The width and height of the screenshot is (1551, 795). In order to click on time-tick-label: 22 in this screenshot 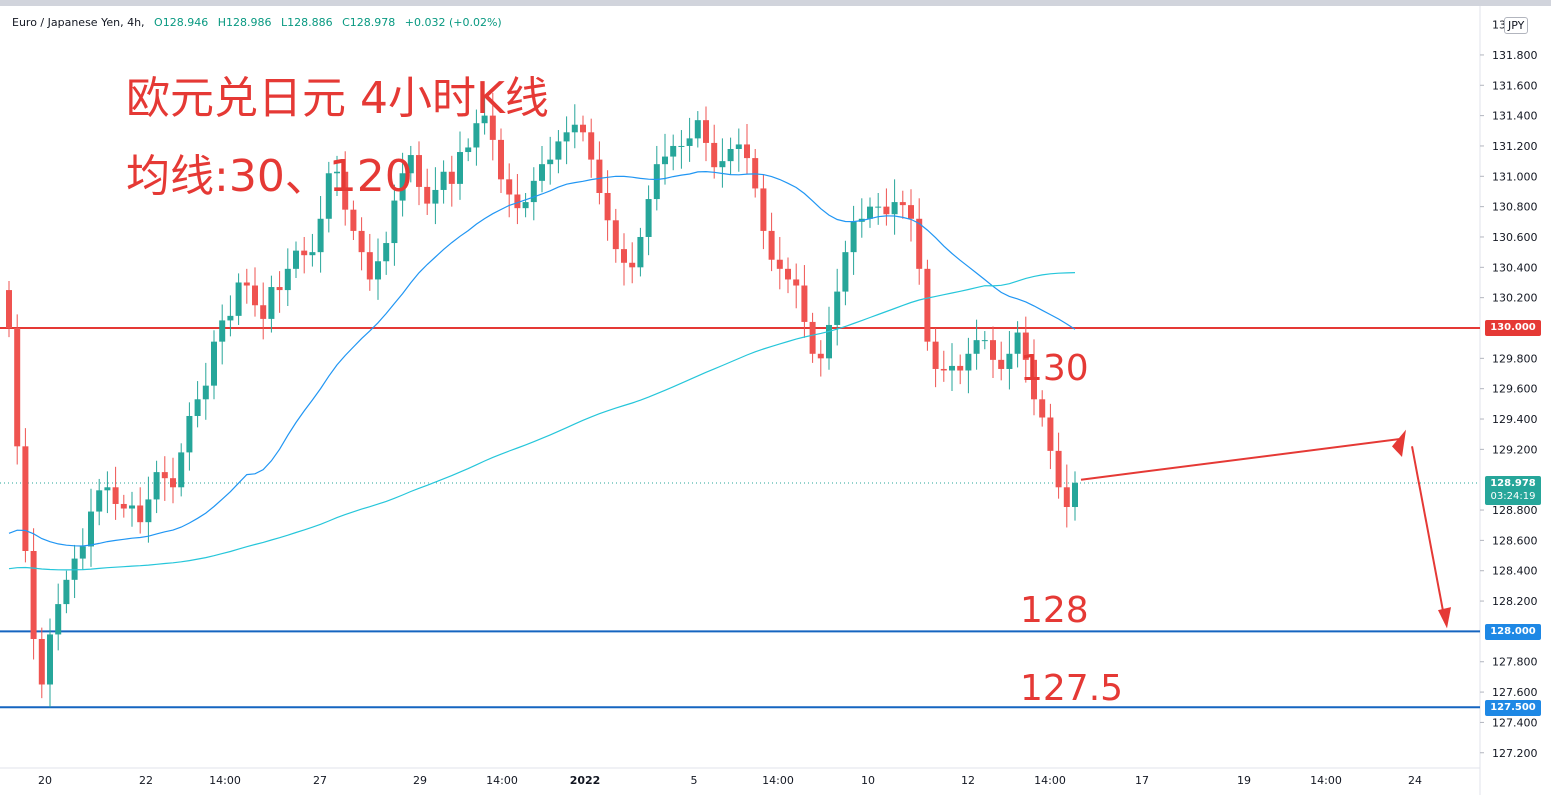, I will do `click(146, 780)`.